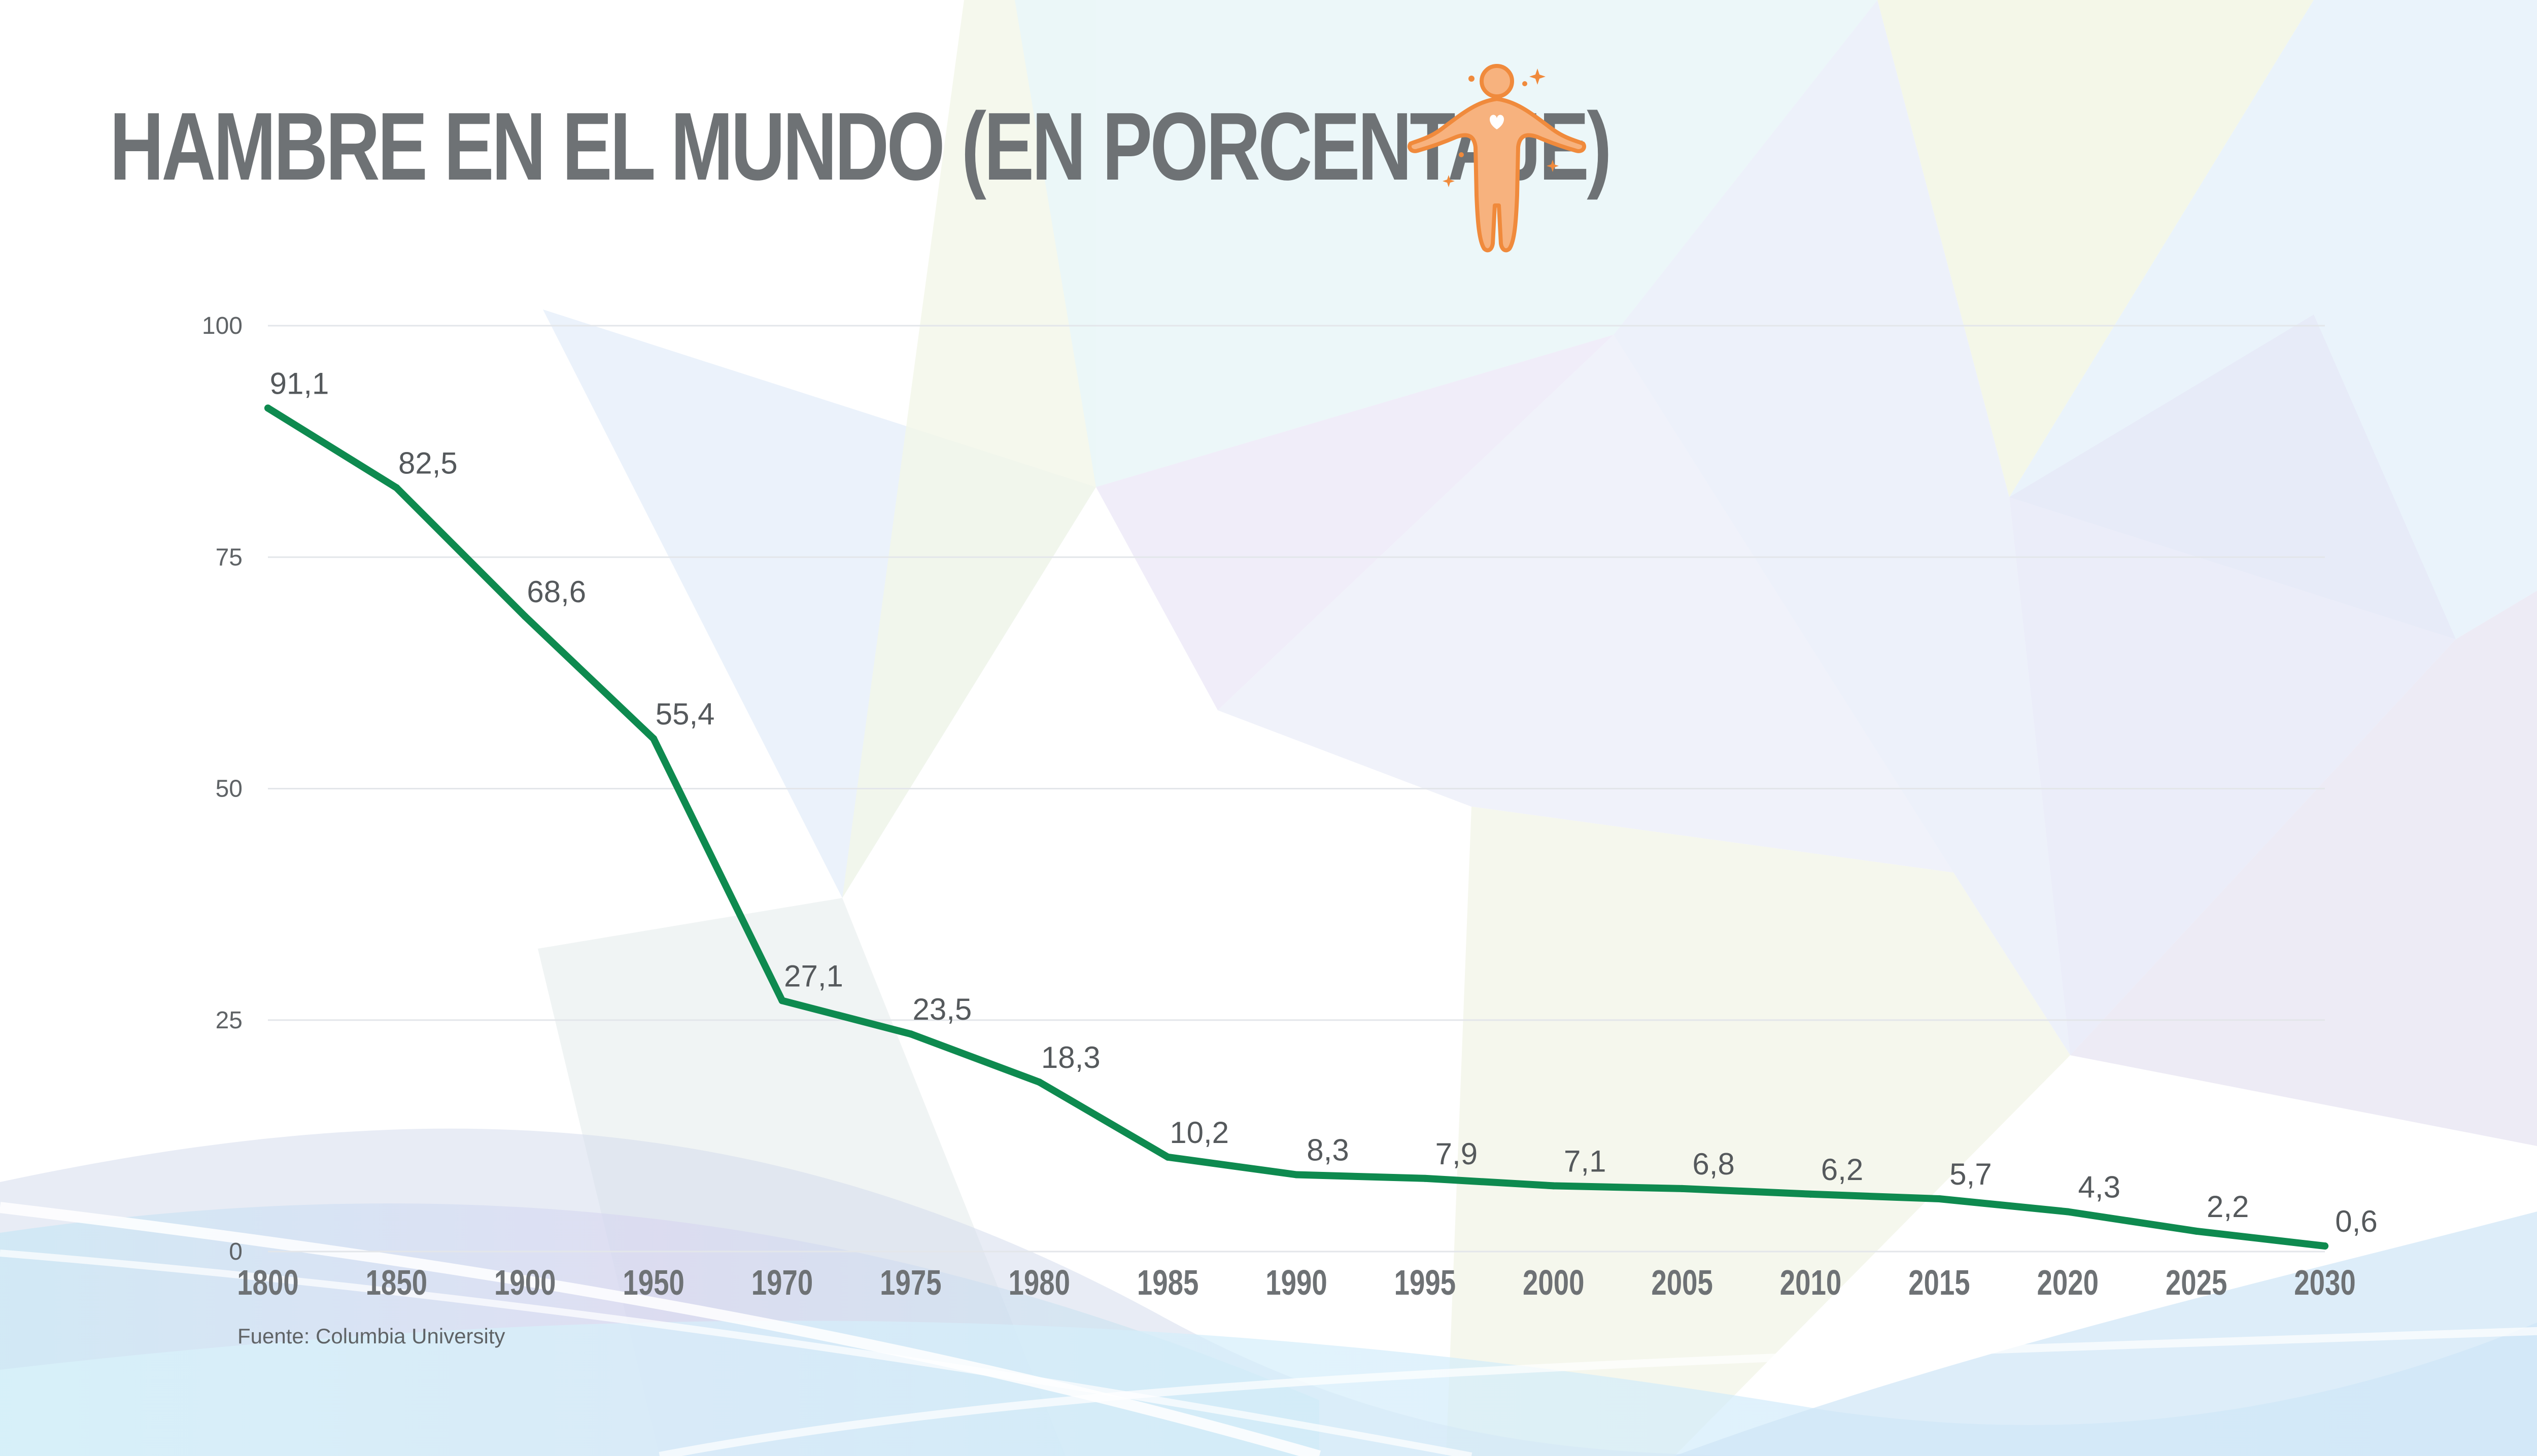  I want to click on x-tick-label: 1900, so click(525, 1283).